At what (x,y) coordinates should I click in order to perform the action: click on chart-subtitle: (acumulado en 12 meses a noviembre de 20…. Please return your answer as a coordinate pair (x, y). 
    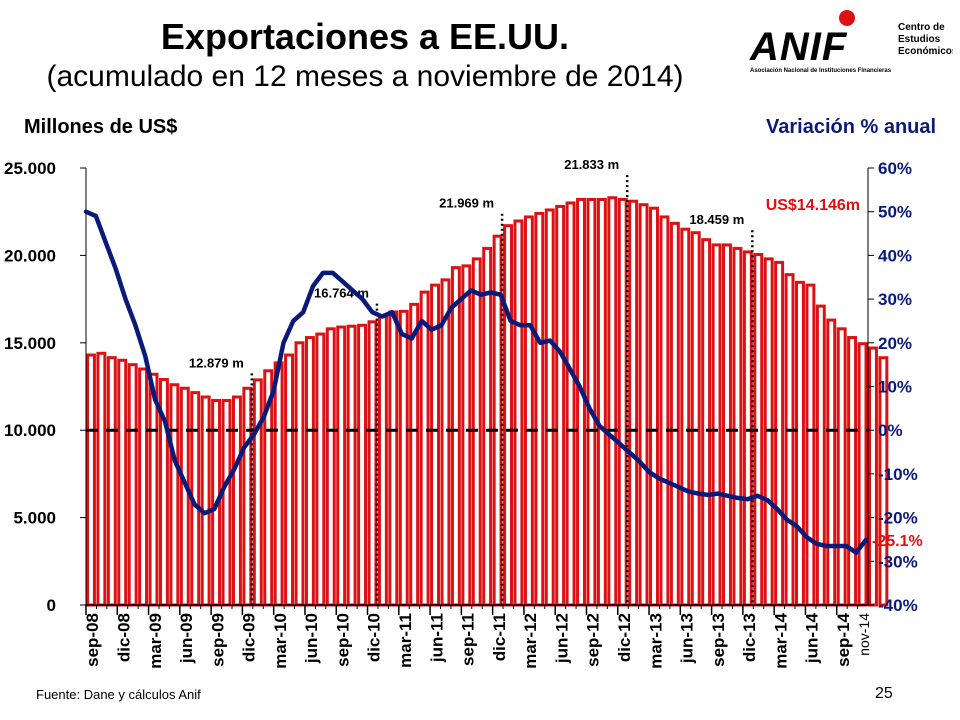
    Looking at the image, I should click on (365, 76).